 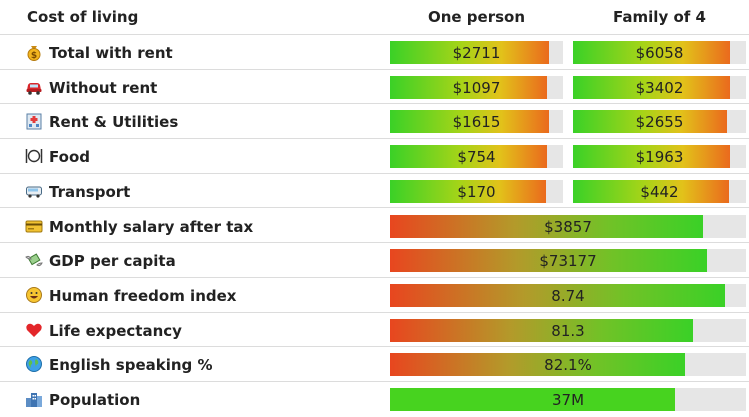 I want to click on heart-icon, so click(x=34, y=330).